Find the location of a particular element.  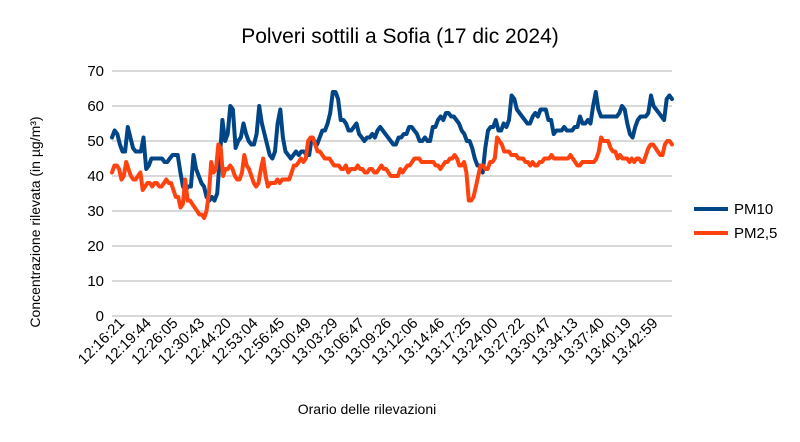

y-axis-ticks: 0 10 20 30 40 50 60 70 is located at coordinates (95, 194).